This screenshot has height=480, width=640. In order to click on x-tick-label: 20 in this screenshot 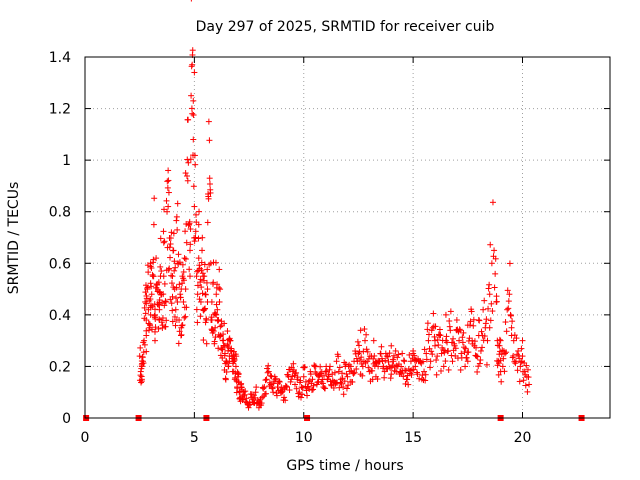, I will do `click(523, 438)`.